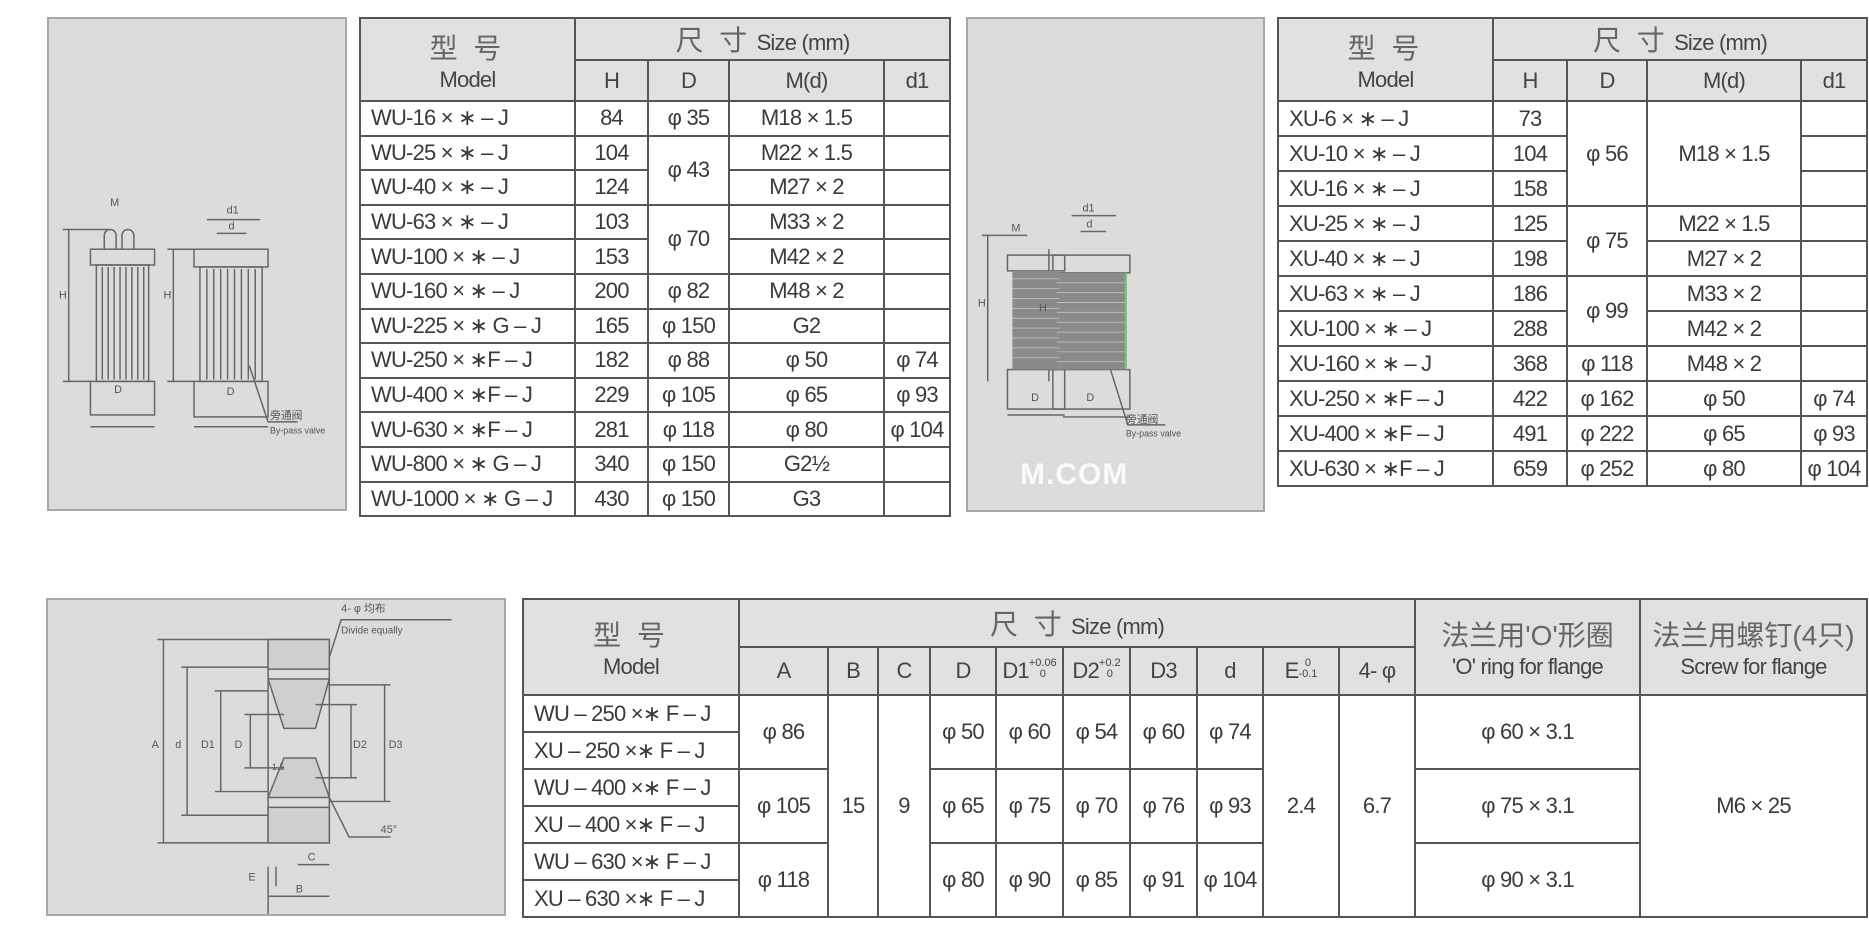  I want to click on table-row: XU – 250 ×∗ F – J, so click(1194, 750).